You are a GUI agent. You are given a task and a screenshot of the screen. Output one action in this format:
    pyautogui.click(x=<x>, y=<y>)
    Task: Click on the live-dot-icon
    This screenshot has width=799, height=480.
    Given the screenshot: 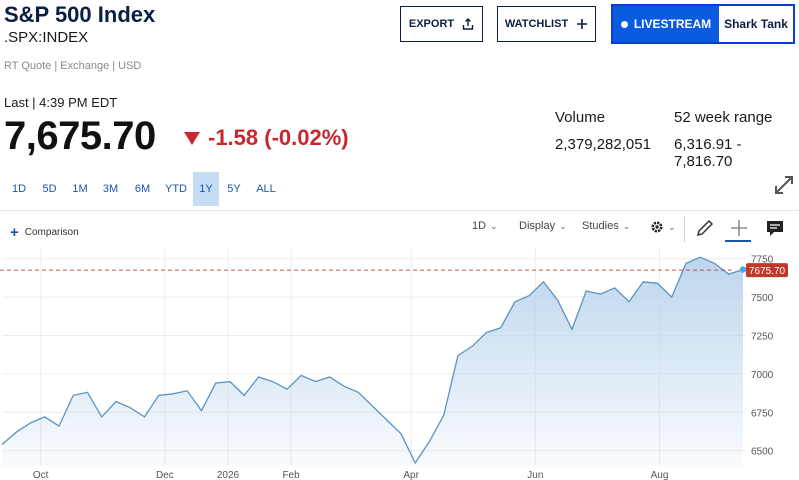 What is the action you would take?
    pyautogui.click(x=624, y=24)
    